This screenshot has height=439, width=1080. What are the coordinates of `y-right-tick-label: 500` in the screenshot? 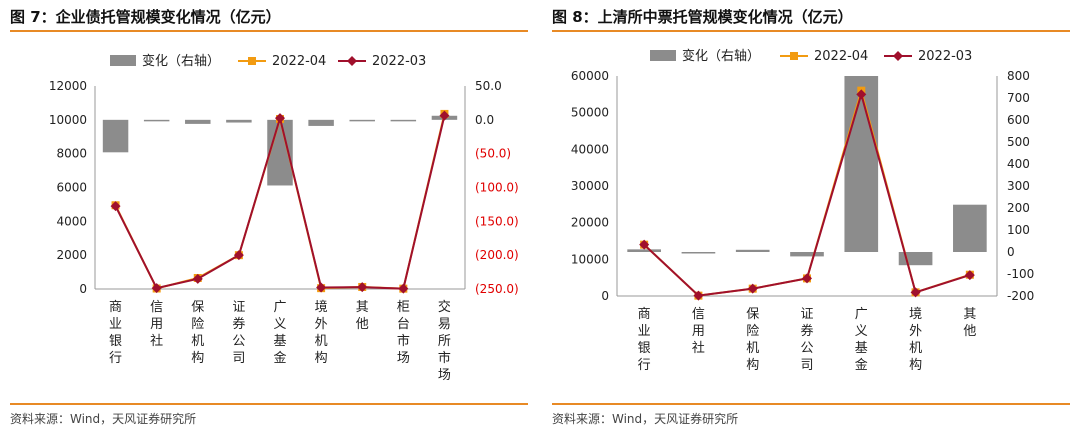 It's located at (1018, 142).